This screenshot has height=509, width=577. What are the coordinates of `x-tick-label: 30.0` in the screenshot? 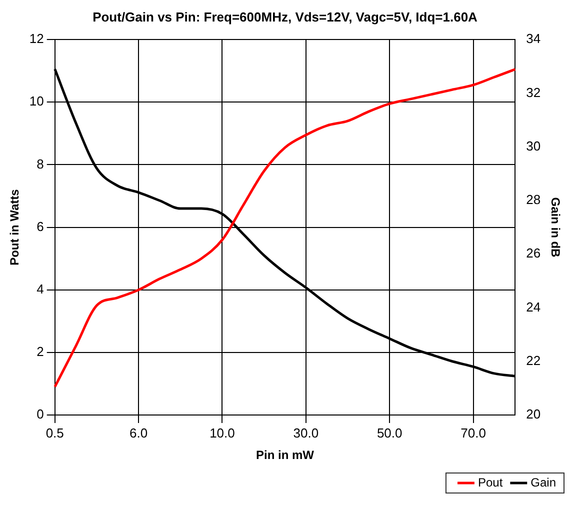 It's located at (306, 432).